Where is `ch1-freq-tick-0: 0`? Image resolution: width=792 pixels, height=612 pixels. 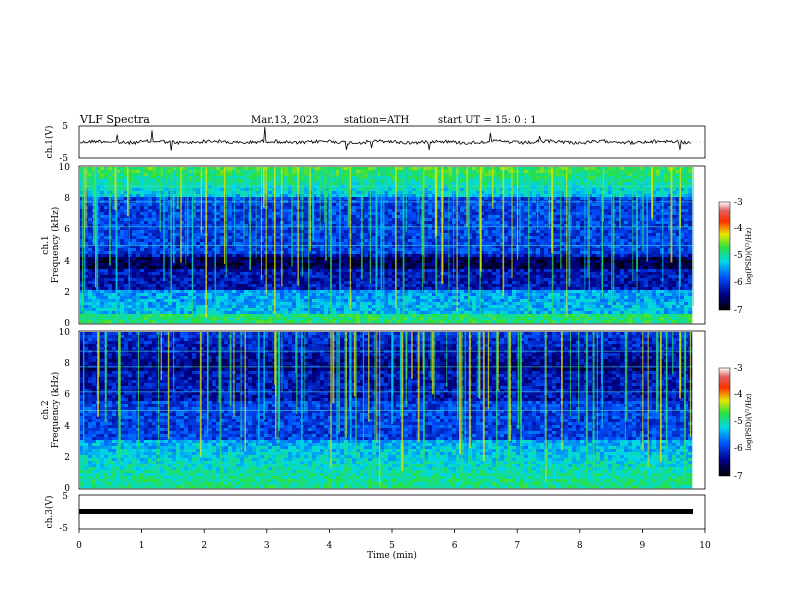 ch1-freq-tick-0: 0 is located at coordinates (67, 324).